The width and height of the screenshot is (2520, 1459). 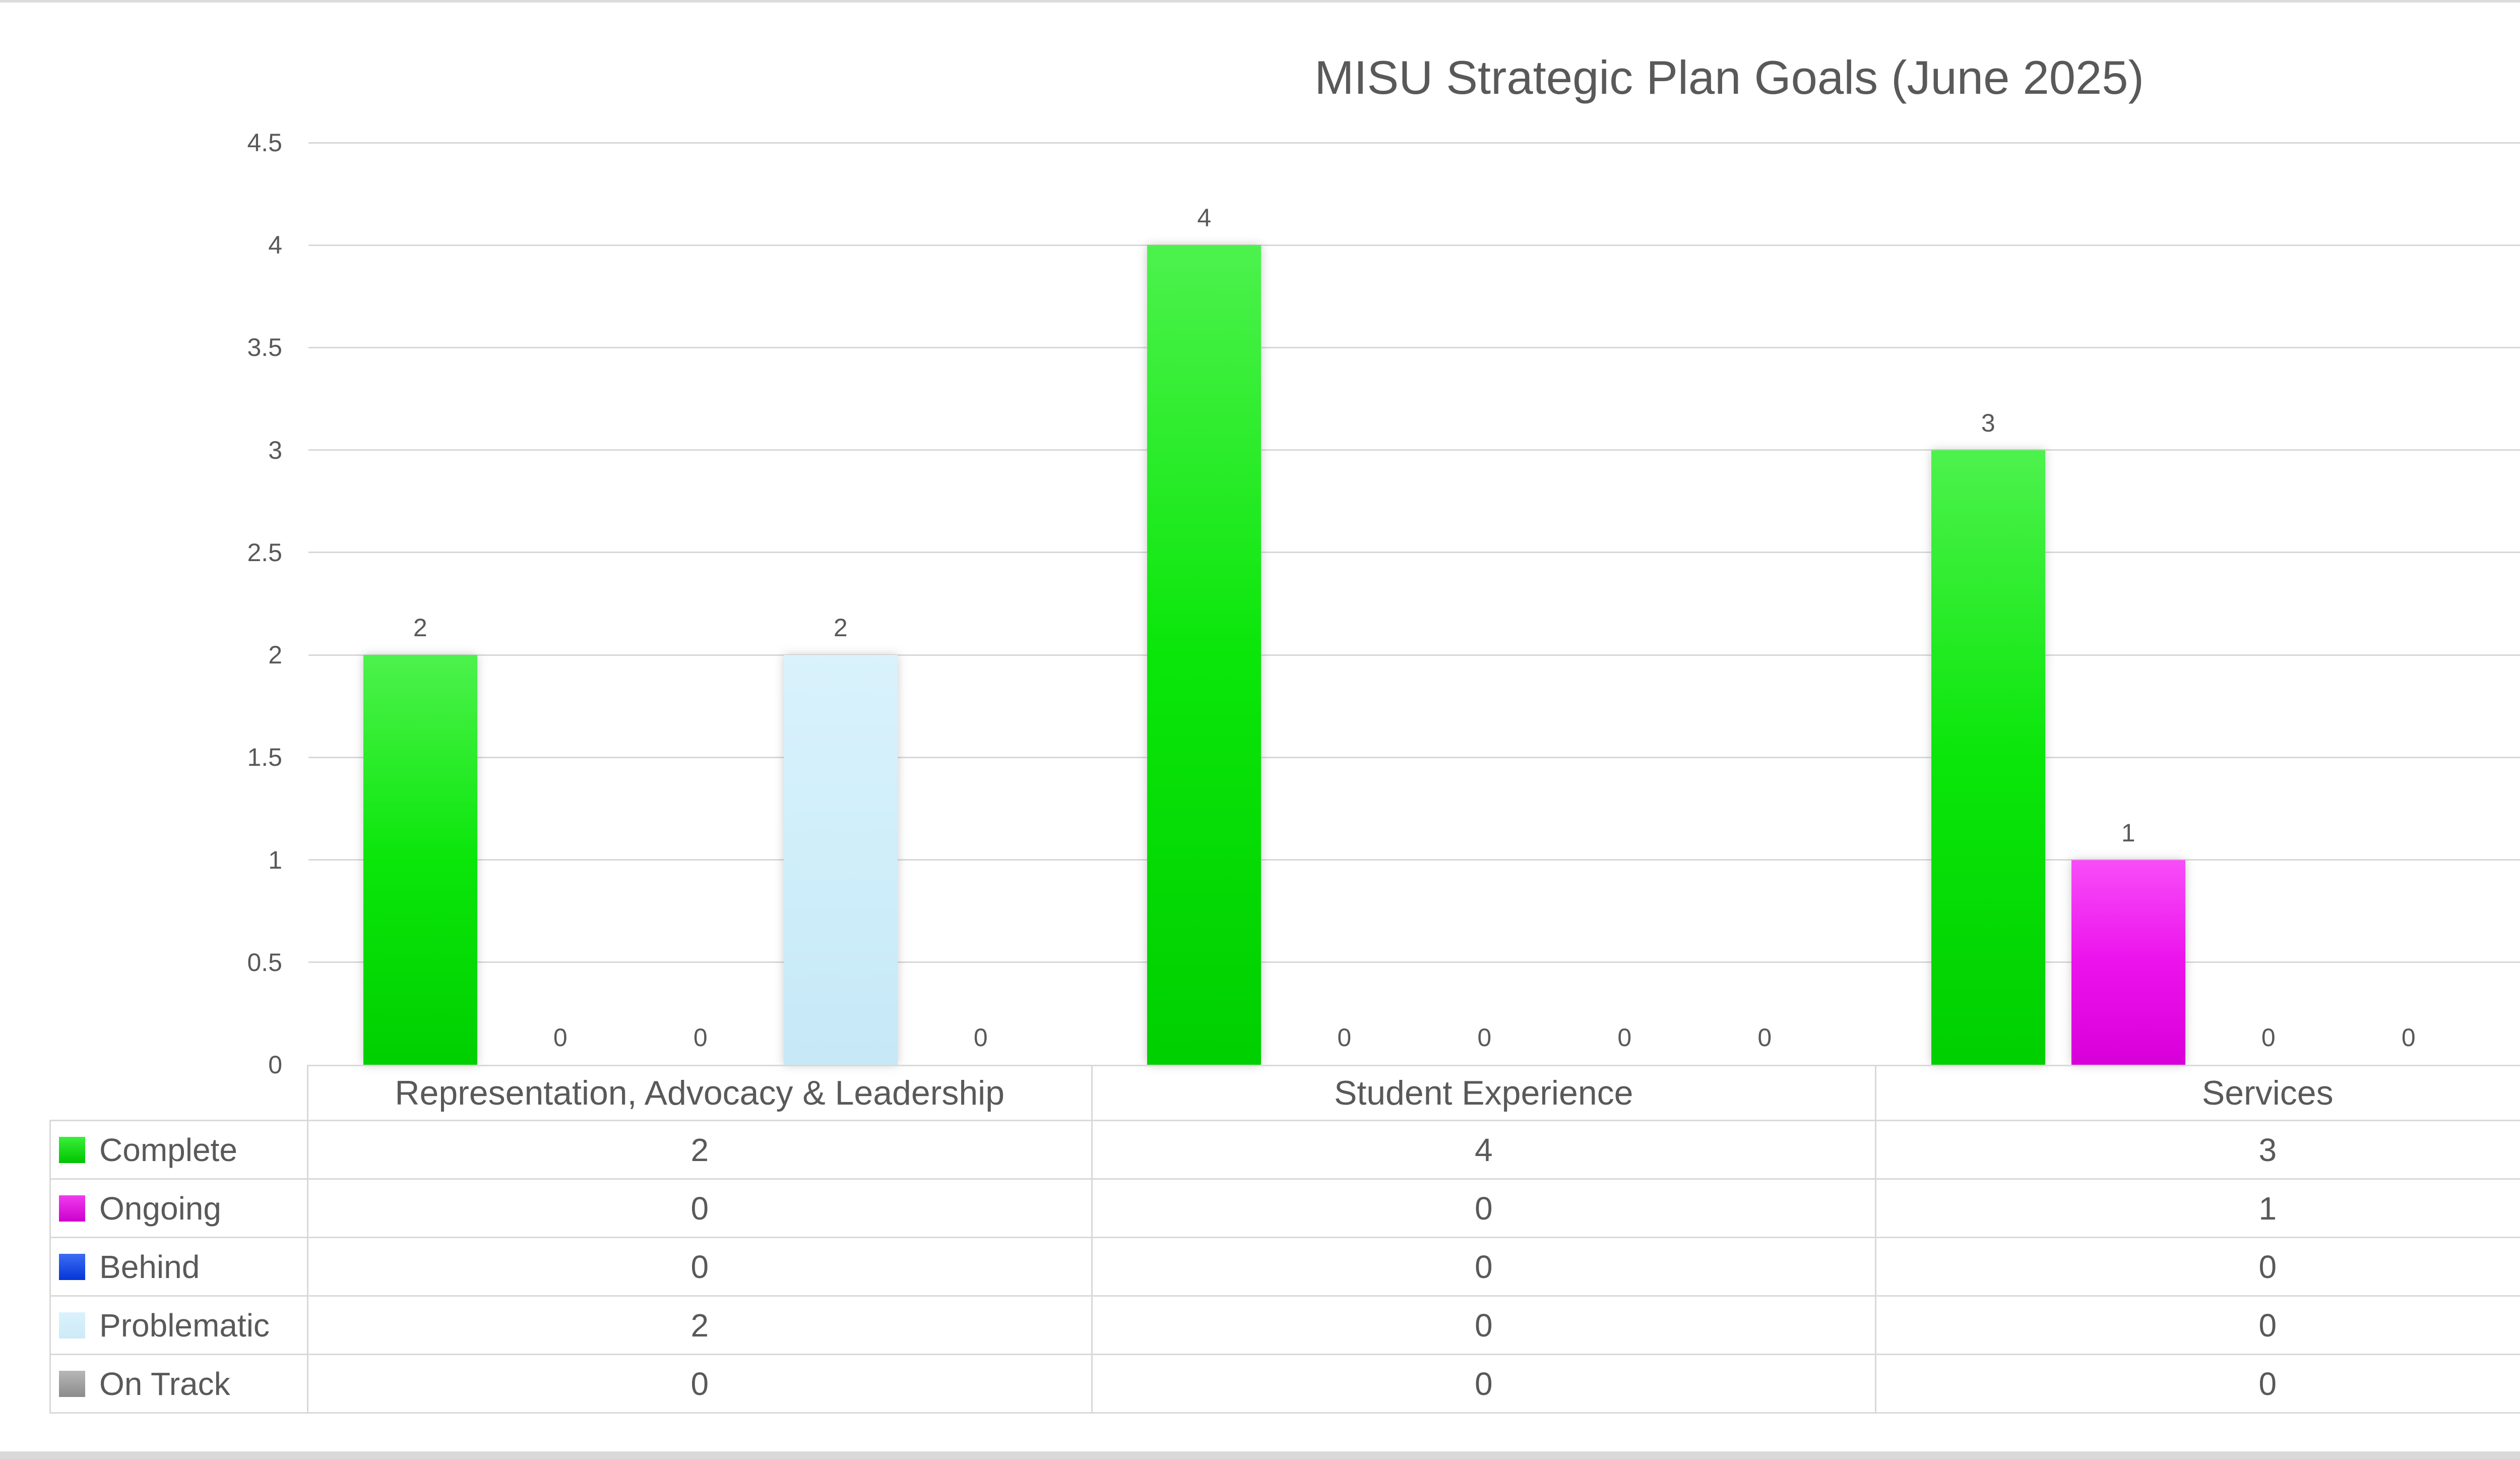 What do you see at coordinates (2198, 1150) in the screenshot?
I see `table-value-cell: 3` at bounding box center [2198, 1150].